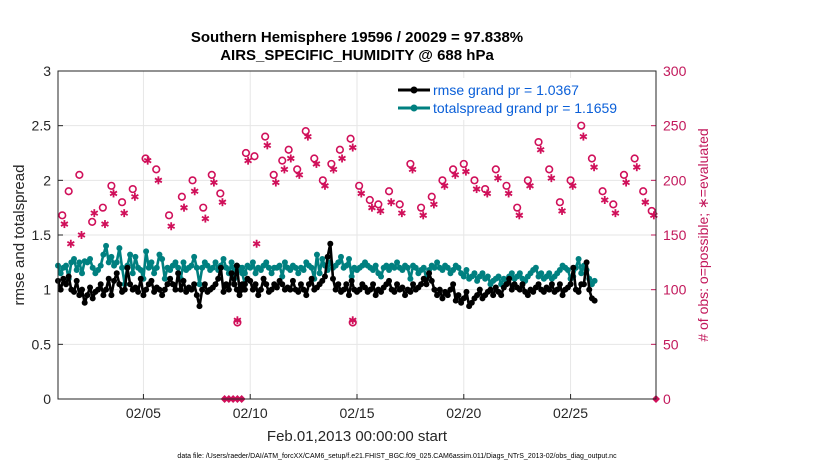 The image size is (830, 470). I want to click on y-left-tick-label: 2.5, so click(42, 126).